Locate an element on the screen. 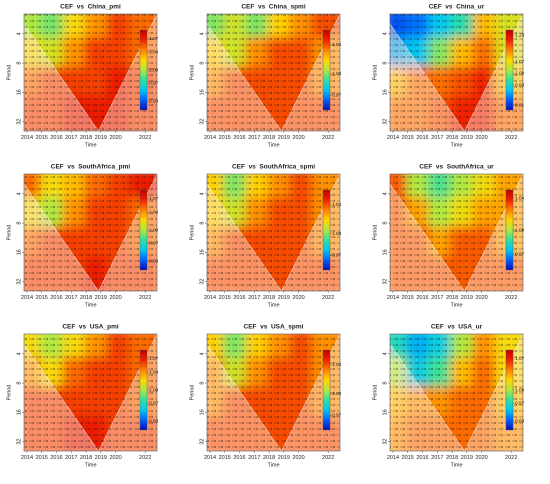 This screenshot has width=550, height=484. colorbar-tick-label: 1.23 is located at coordinates (520, 35).